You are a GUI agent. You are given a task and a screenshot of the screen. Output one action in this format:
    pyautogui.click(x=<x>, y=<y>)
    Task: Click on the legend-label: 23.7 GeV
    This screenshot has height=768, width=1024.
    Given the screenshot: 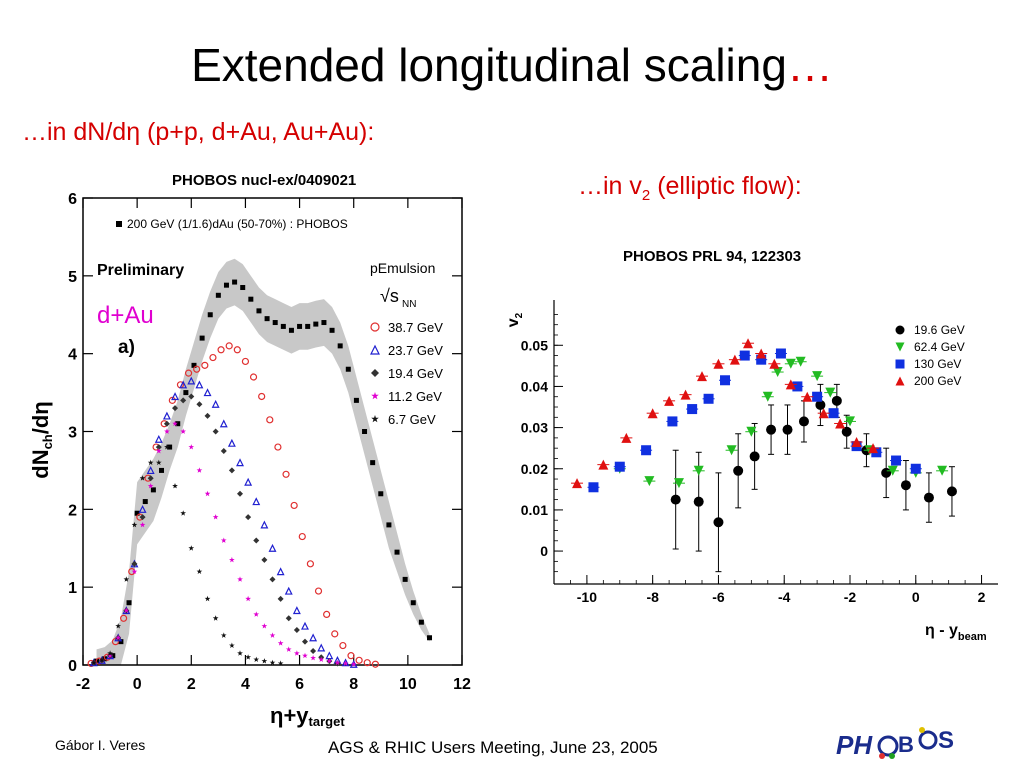 What is the action you would take?
    pyautogui.click(x=415, y=350)
    